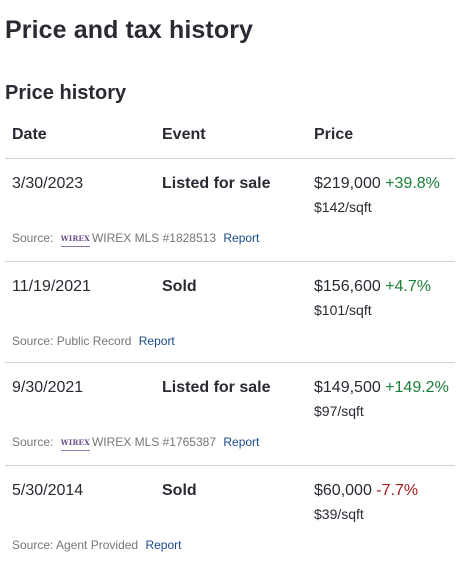 The image size is (465, 566). I want to click on row-price-cell: $149,500 +149.2% $97/sqft, so click(380, 392).